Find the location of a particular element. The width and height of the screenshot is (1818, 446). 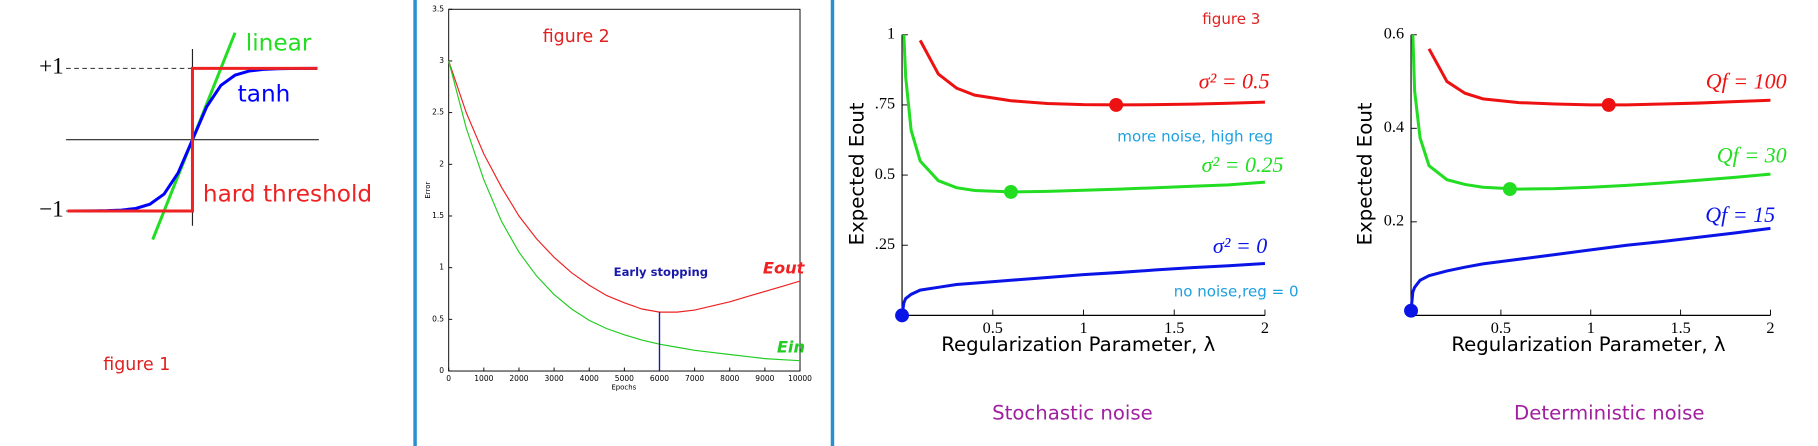

x-tick-label: 0 is located at coordinates (448, 378).